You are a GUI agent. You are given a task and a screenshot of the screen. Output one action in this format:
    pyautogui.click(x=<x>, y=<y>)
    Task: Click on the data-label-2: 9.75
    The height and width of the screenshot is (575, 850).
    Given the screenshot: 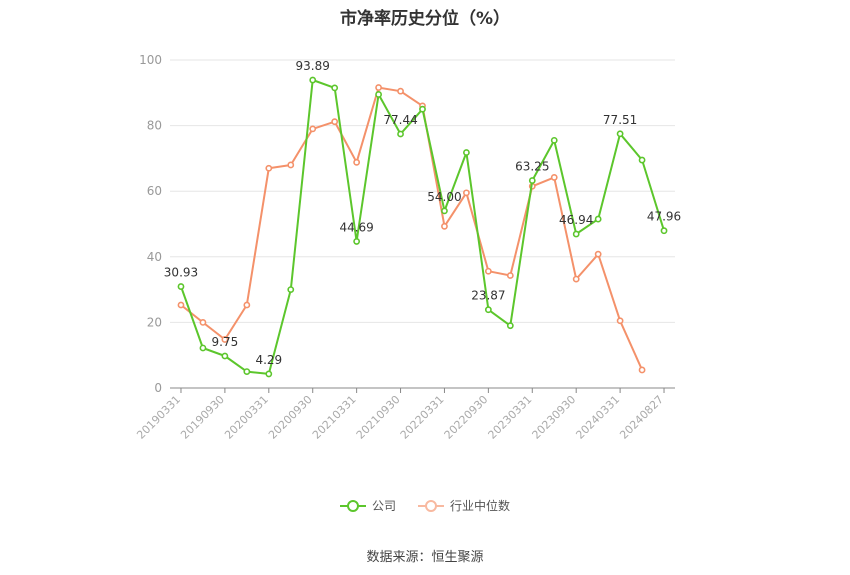 What is the action you would take?
    pyautogui.click(x=225, y=342)
    